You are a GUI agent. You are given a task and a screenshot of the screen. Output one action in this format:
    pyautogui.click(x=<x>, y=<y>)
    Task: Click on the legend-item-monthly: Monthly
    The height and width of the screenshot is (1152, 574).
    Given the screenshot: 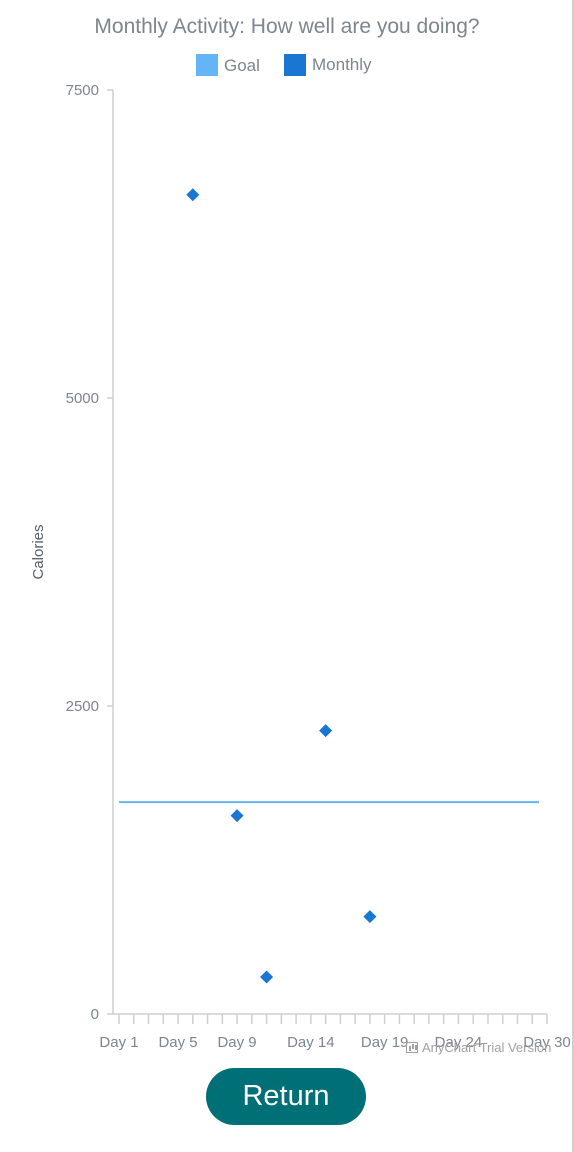 What is the action you would take?
    pyautogui.click(x=328, y=65)
    